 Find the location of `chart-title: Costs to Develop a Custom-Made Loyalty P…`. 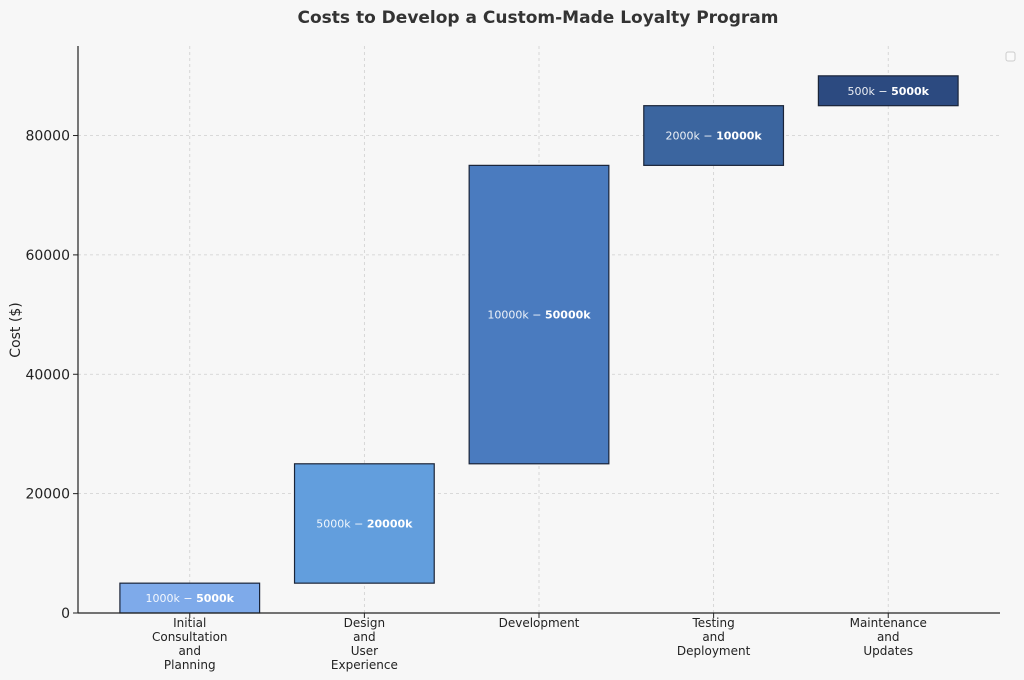

chart-title: Costs to Develop a Custom-Made Loyalty P… is located at coordinates (538, 18).